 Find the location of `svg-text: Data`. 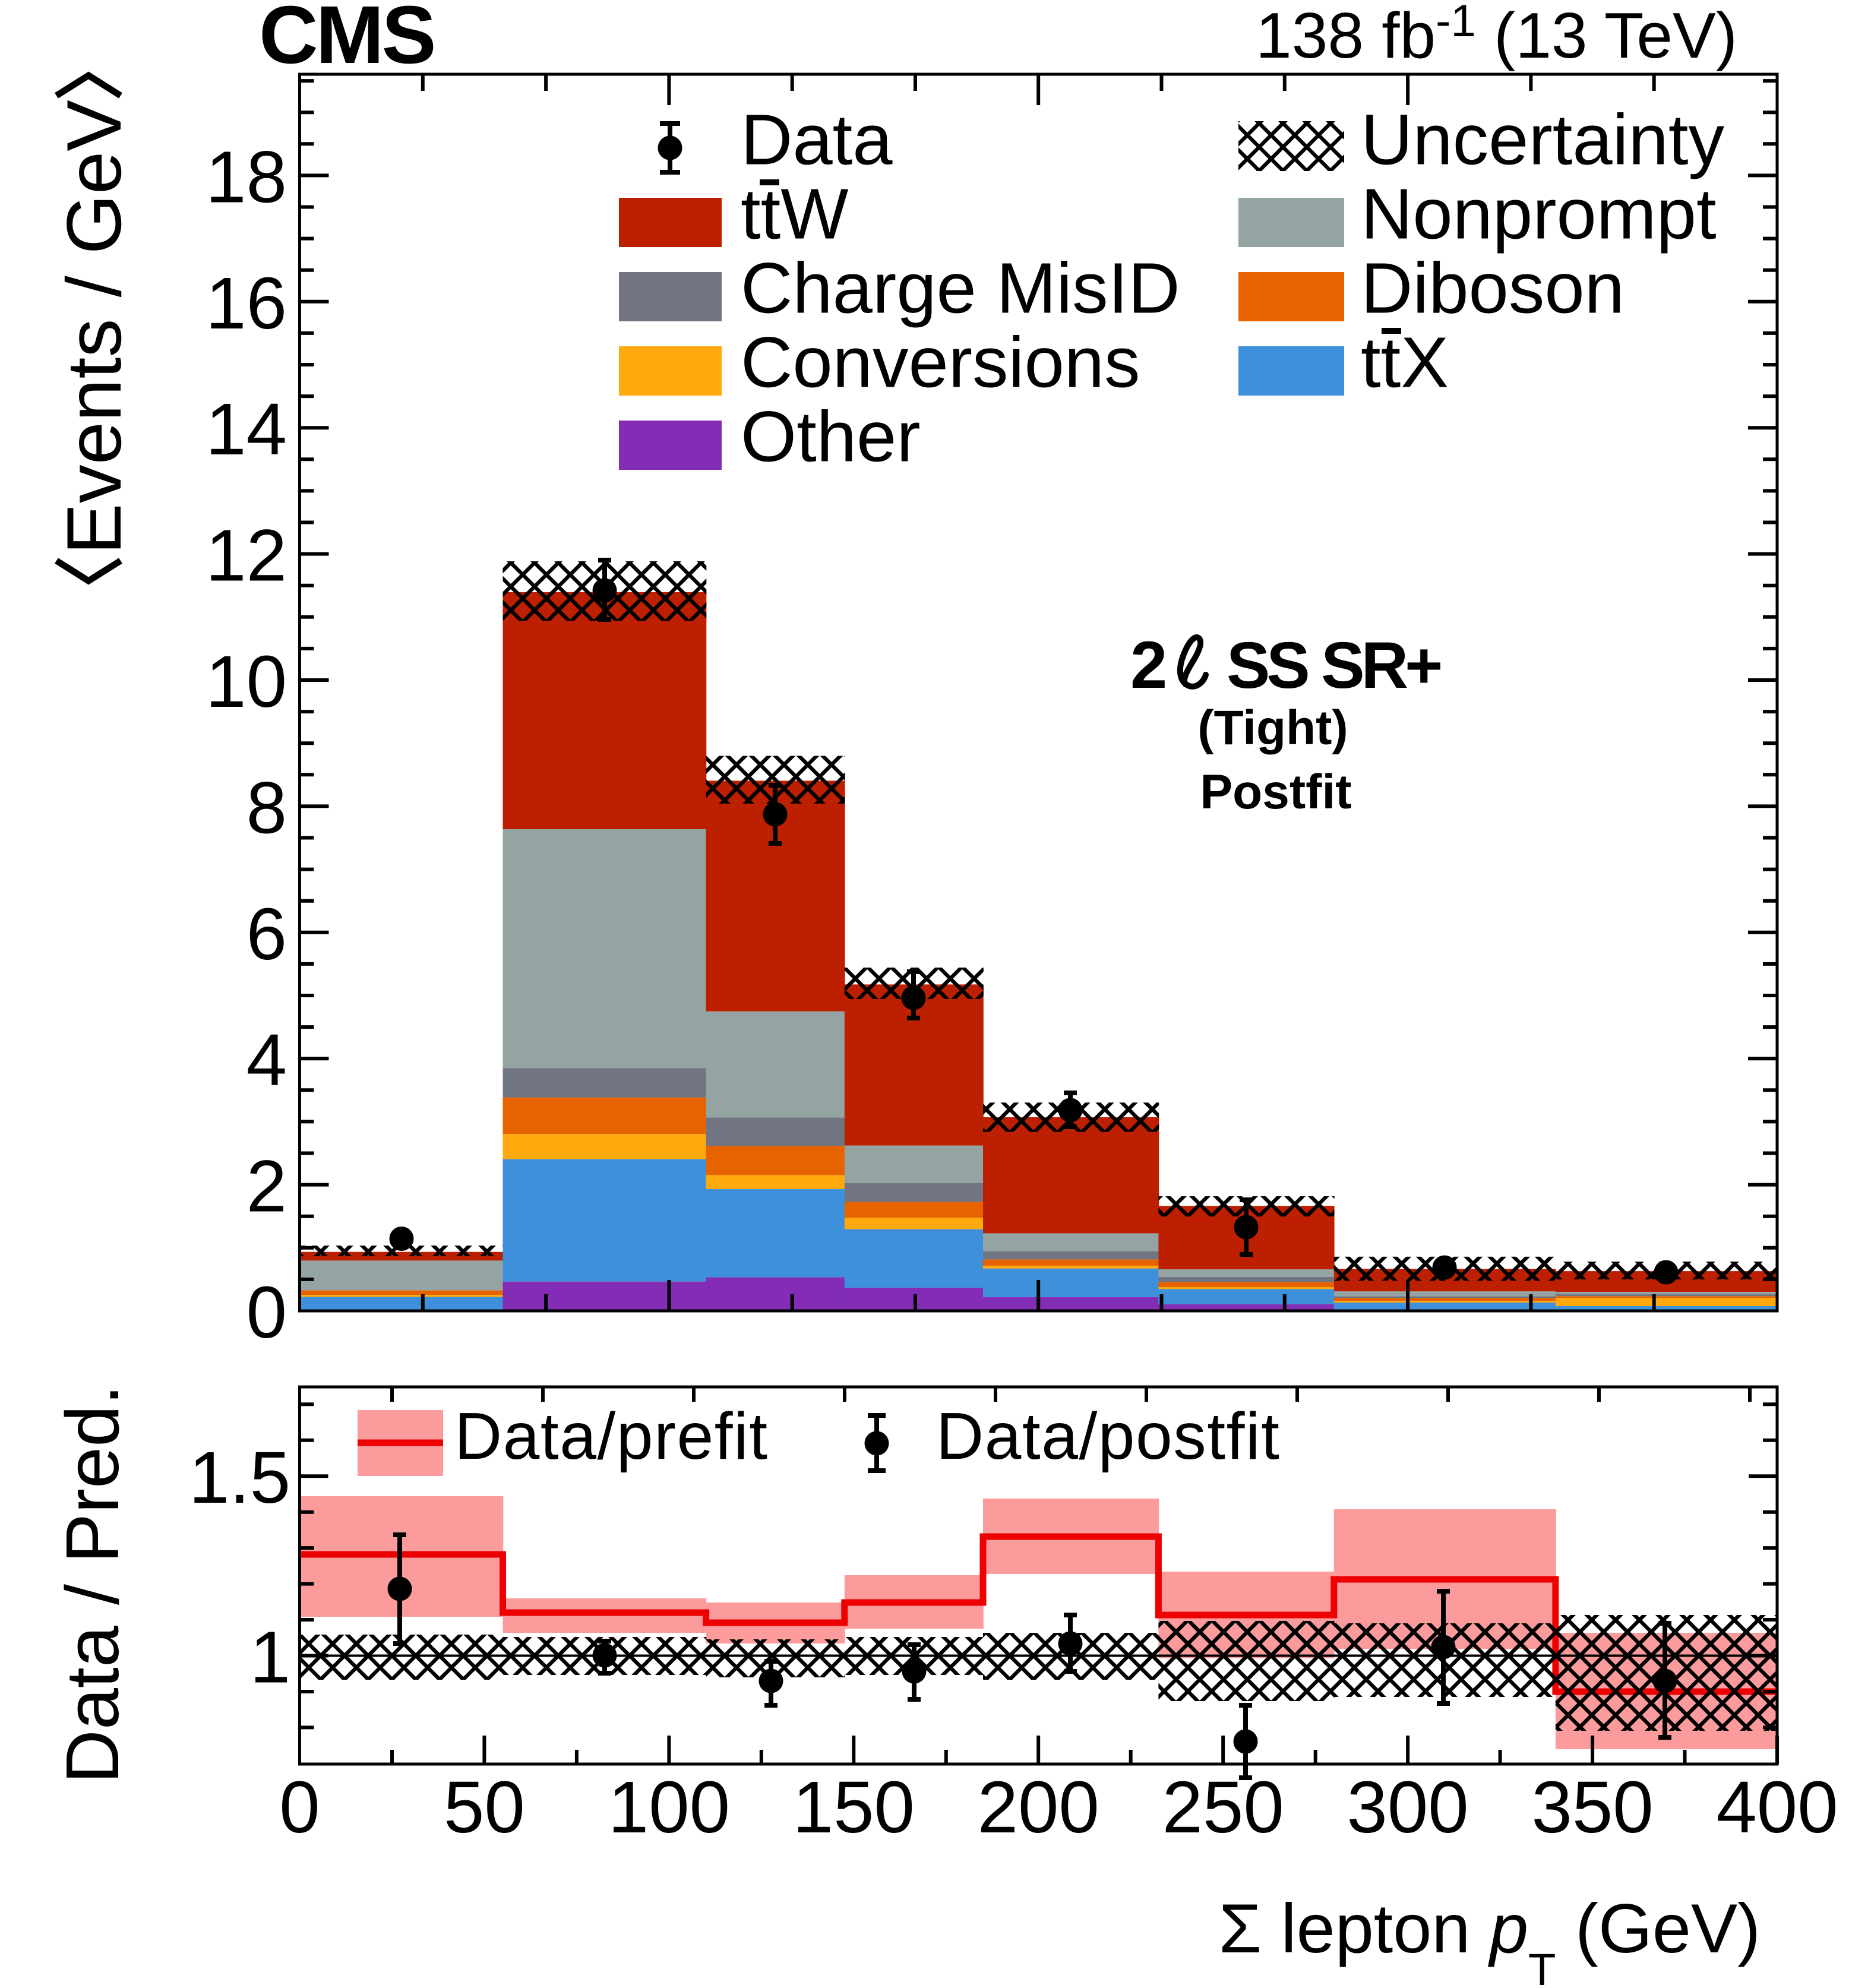

svg-text: Data is located at coordinates (817, 139).